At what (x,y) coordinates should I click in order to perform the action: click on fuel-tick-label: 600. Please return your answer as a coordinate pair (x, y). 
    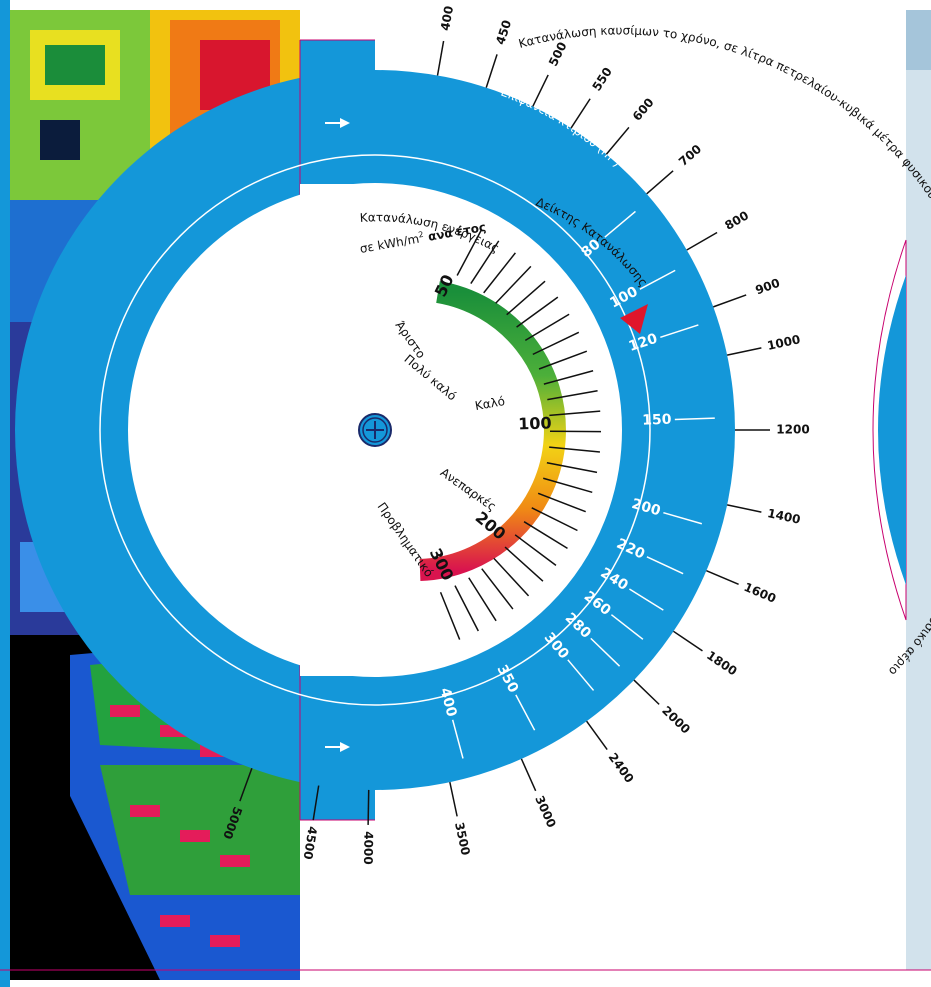
    Looking at the image, I should click on (643, 109).